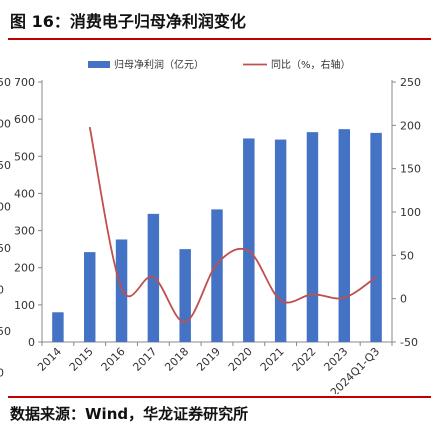 Image resolution: width=439 pixels, height=430 pixels. What do you see at coordinates (128, 21) in the screenshot?
I see `figure-title: 图 16：消费电子归母净利润变化` at bounding box center [128, 21].